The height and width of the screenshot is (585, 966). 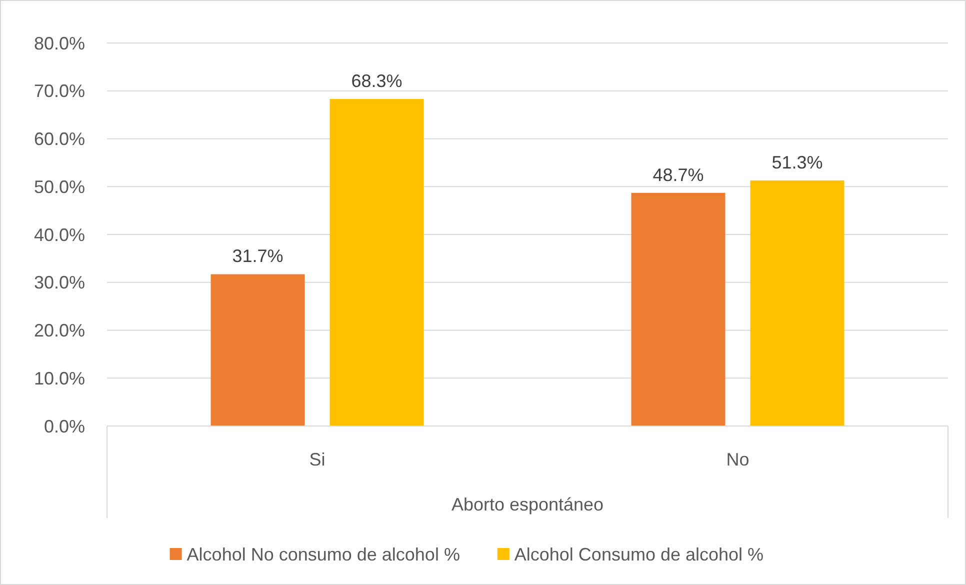 What do you see at coordinates (639, 554) in the screenshot?
I see `legend-label: Alcohol Consumo de alcohol %` at bounding box center [639, 554].